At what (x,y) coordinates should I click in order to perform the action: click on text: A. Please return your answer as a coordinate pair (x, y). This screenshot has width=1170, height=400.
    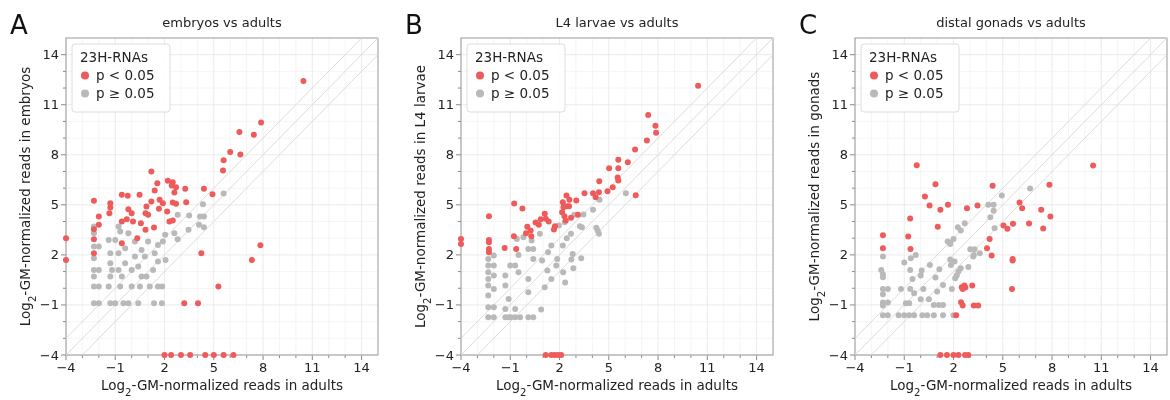
    Looking at the image, I should click on (19, 25).